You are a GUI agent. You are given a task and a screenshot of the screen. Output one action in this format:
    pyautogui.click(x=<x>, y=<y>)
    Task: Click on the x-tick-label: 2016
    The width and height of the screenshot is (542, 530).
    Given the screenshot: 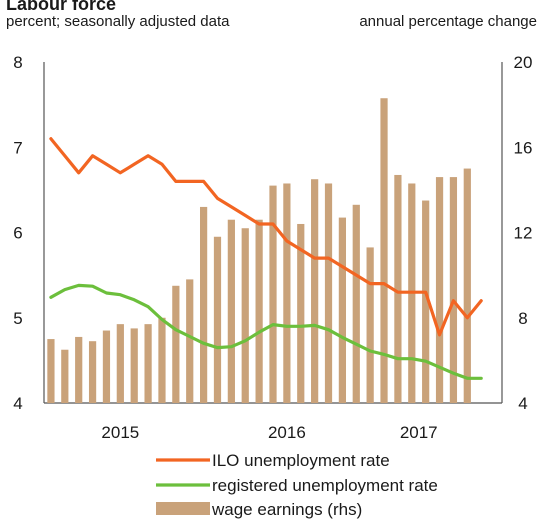 What is the action you would take?
    pyautogui.click(x=287, y=432)
    